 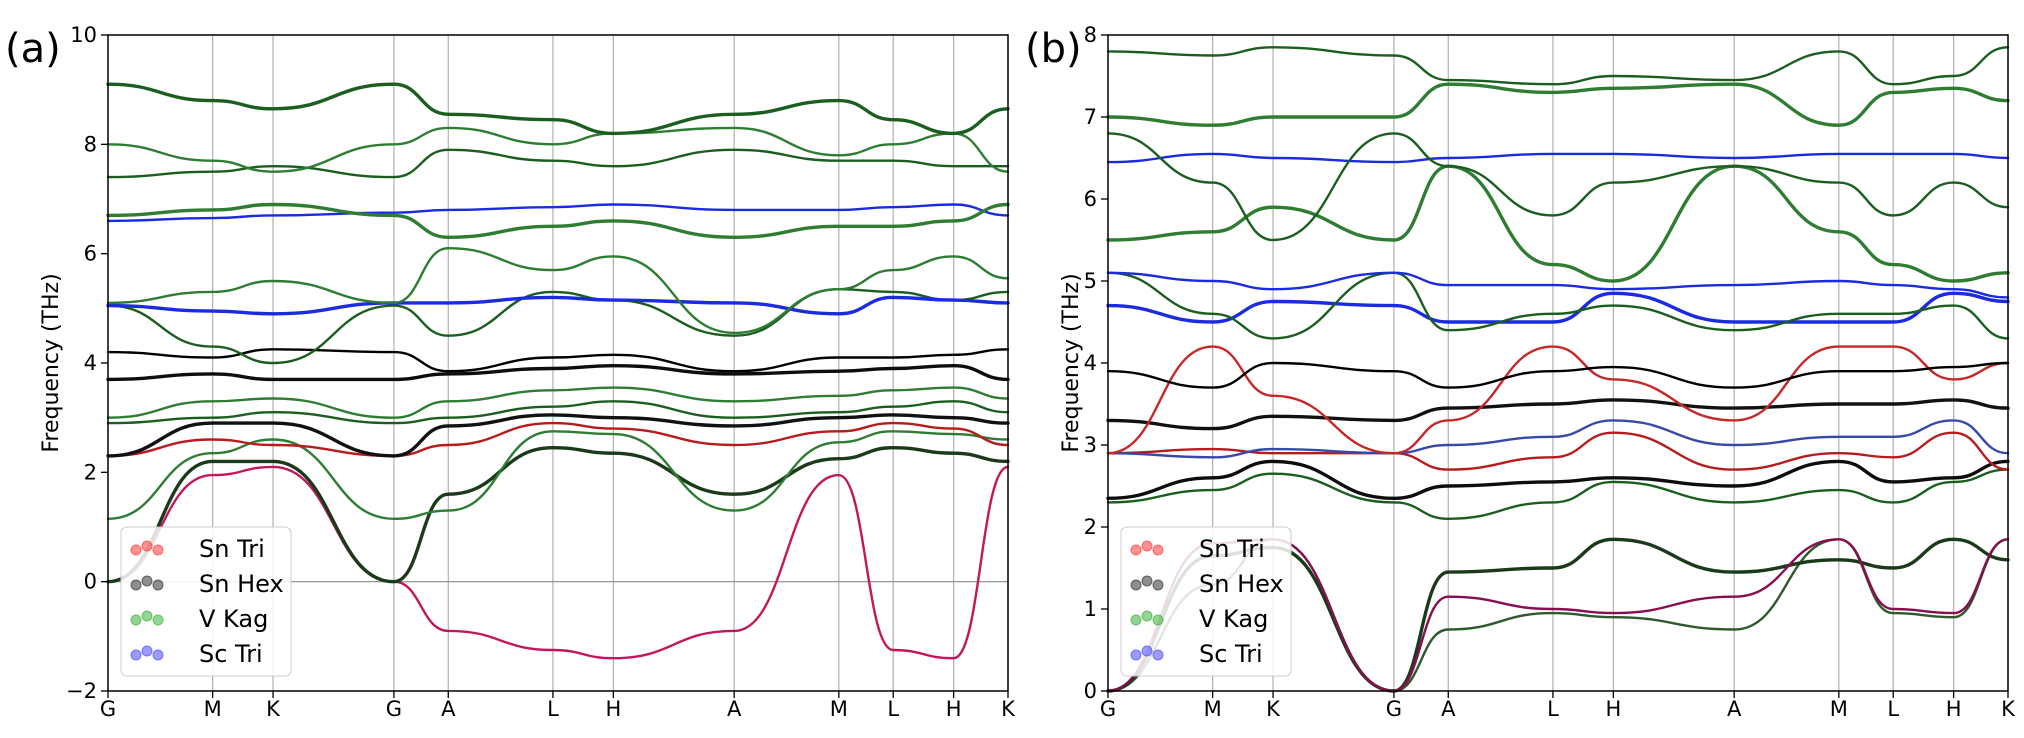 I want to click on panel-a-legend-box, so click(x=206, y=601).